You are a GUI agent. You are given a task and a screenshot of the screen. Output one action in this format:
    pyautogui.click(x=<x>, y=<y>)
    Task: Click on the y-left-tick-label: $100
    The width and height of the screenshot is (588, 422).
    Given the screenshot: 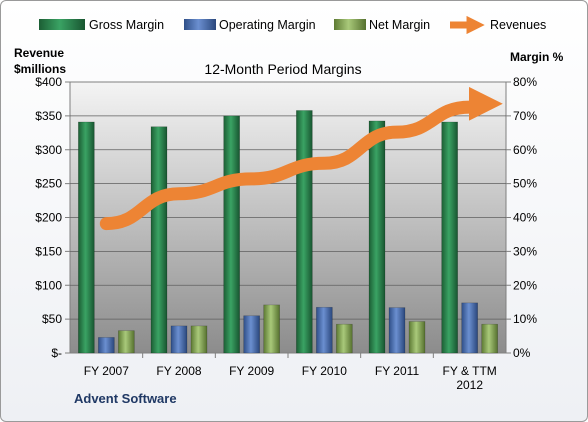 What is the action you would take?
    pyautogui.click(x=48, y=285)
    